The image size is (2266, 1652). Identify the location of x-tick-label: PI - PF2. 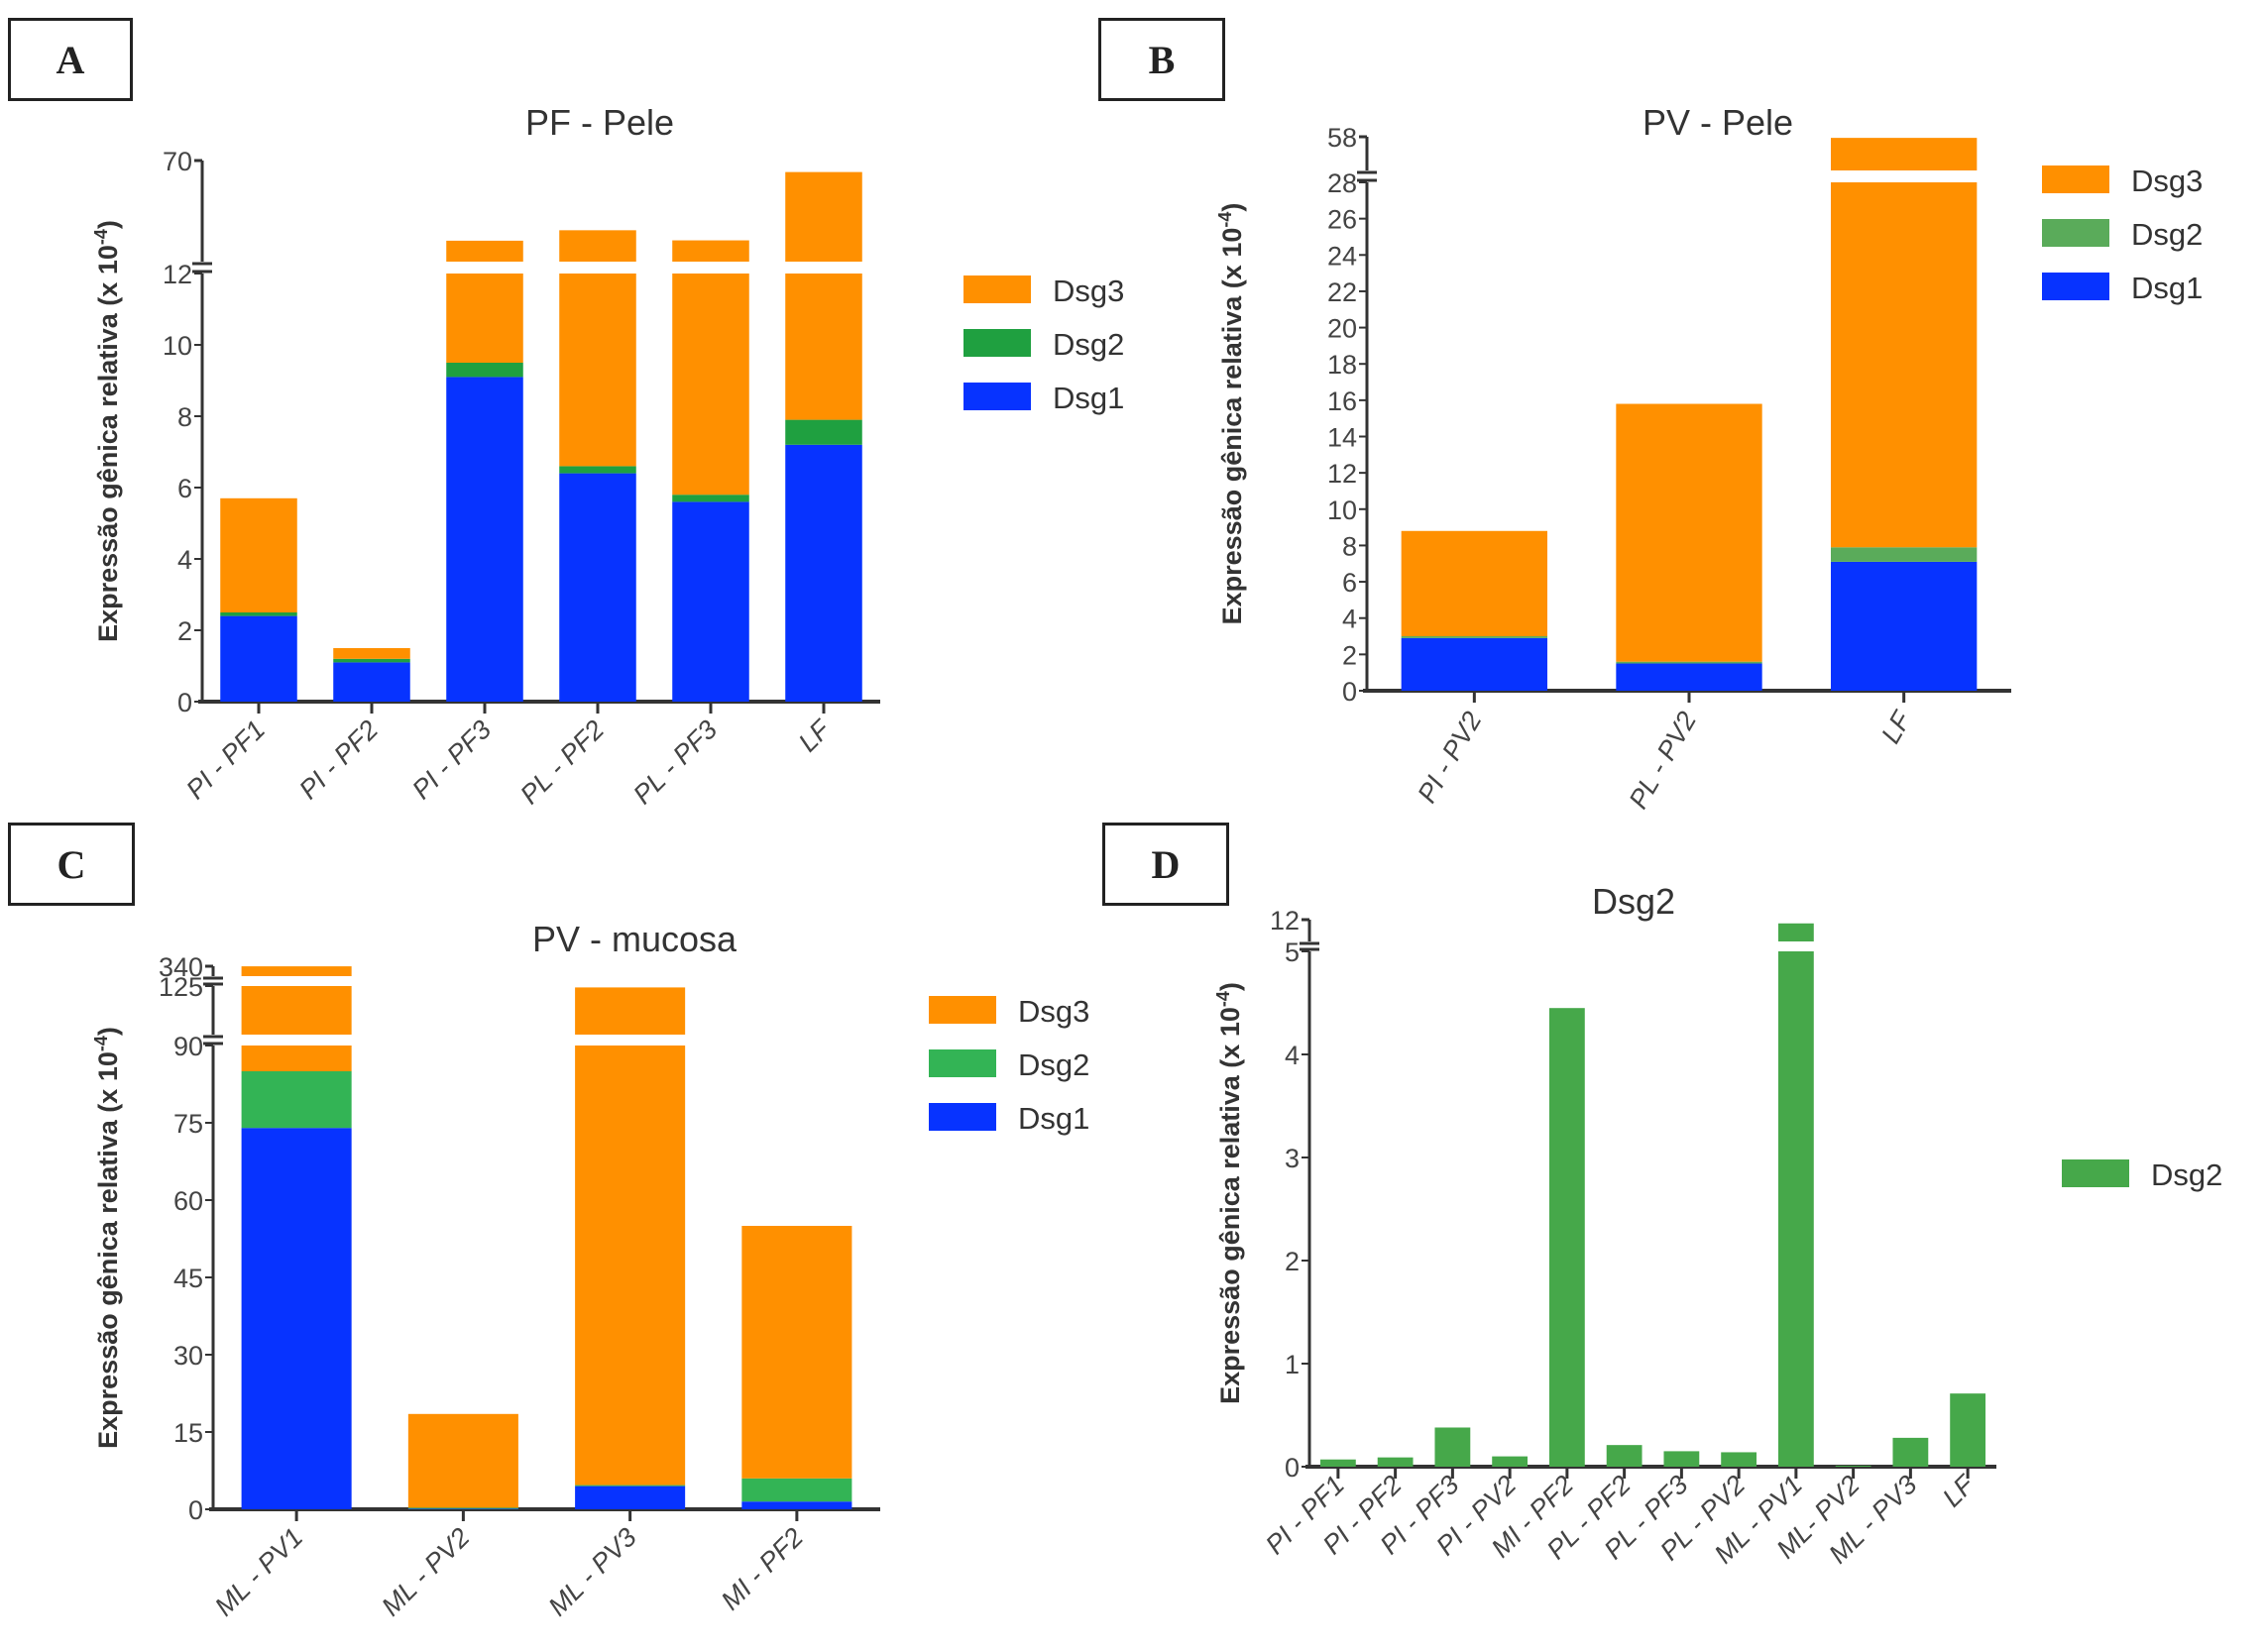
(338, 760).